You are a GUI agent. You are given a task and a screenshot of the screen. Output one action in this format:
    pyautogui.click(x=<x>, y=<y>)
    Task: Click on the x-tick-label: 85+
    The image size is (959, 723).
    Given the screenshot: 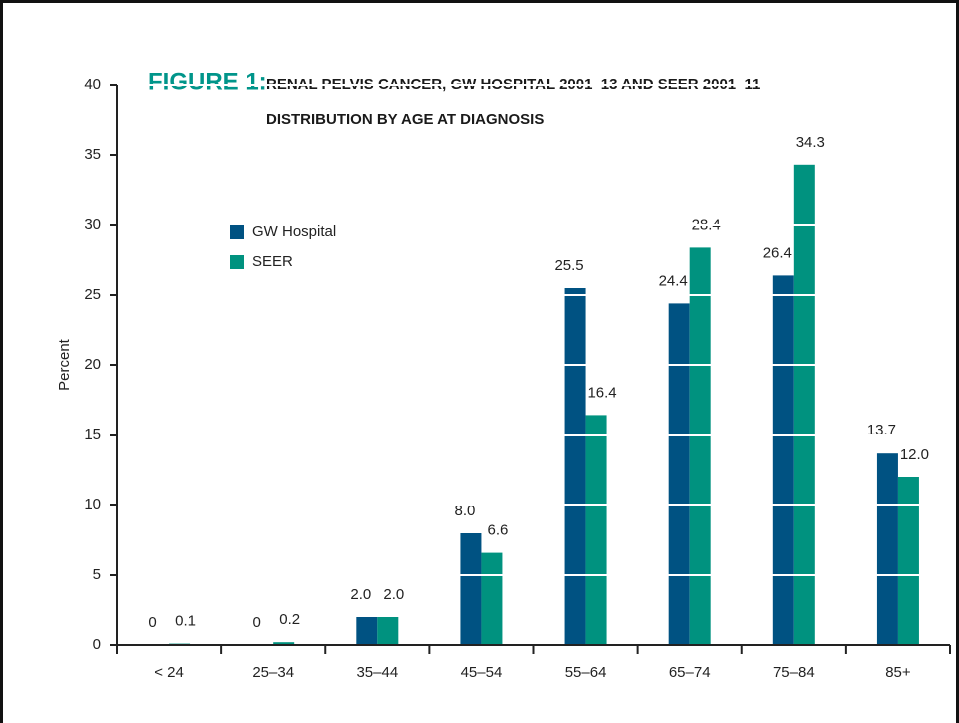 What is the action you would take?
    pyautogui.click(x=898, y=672)
    